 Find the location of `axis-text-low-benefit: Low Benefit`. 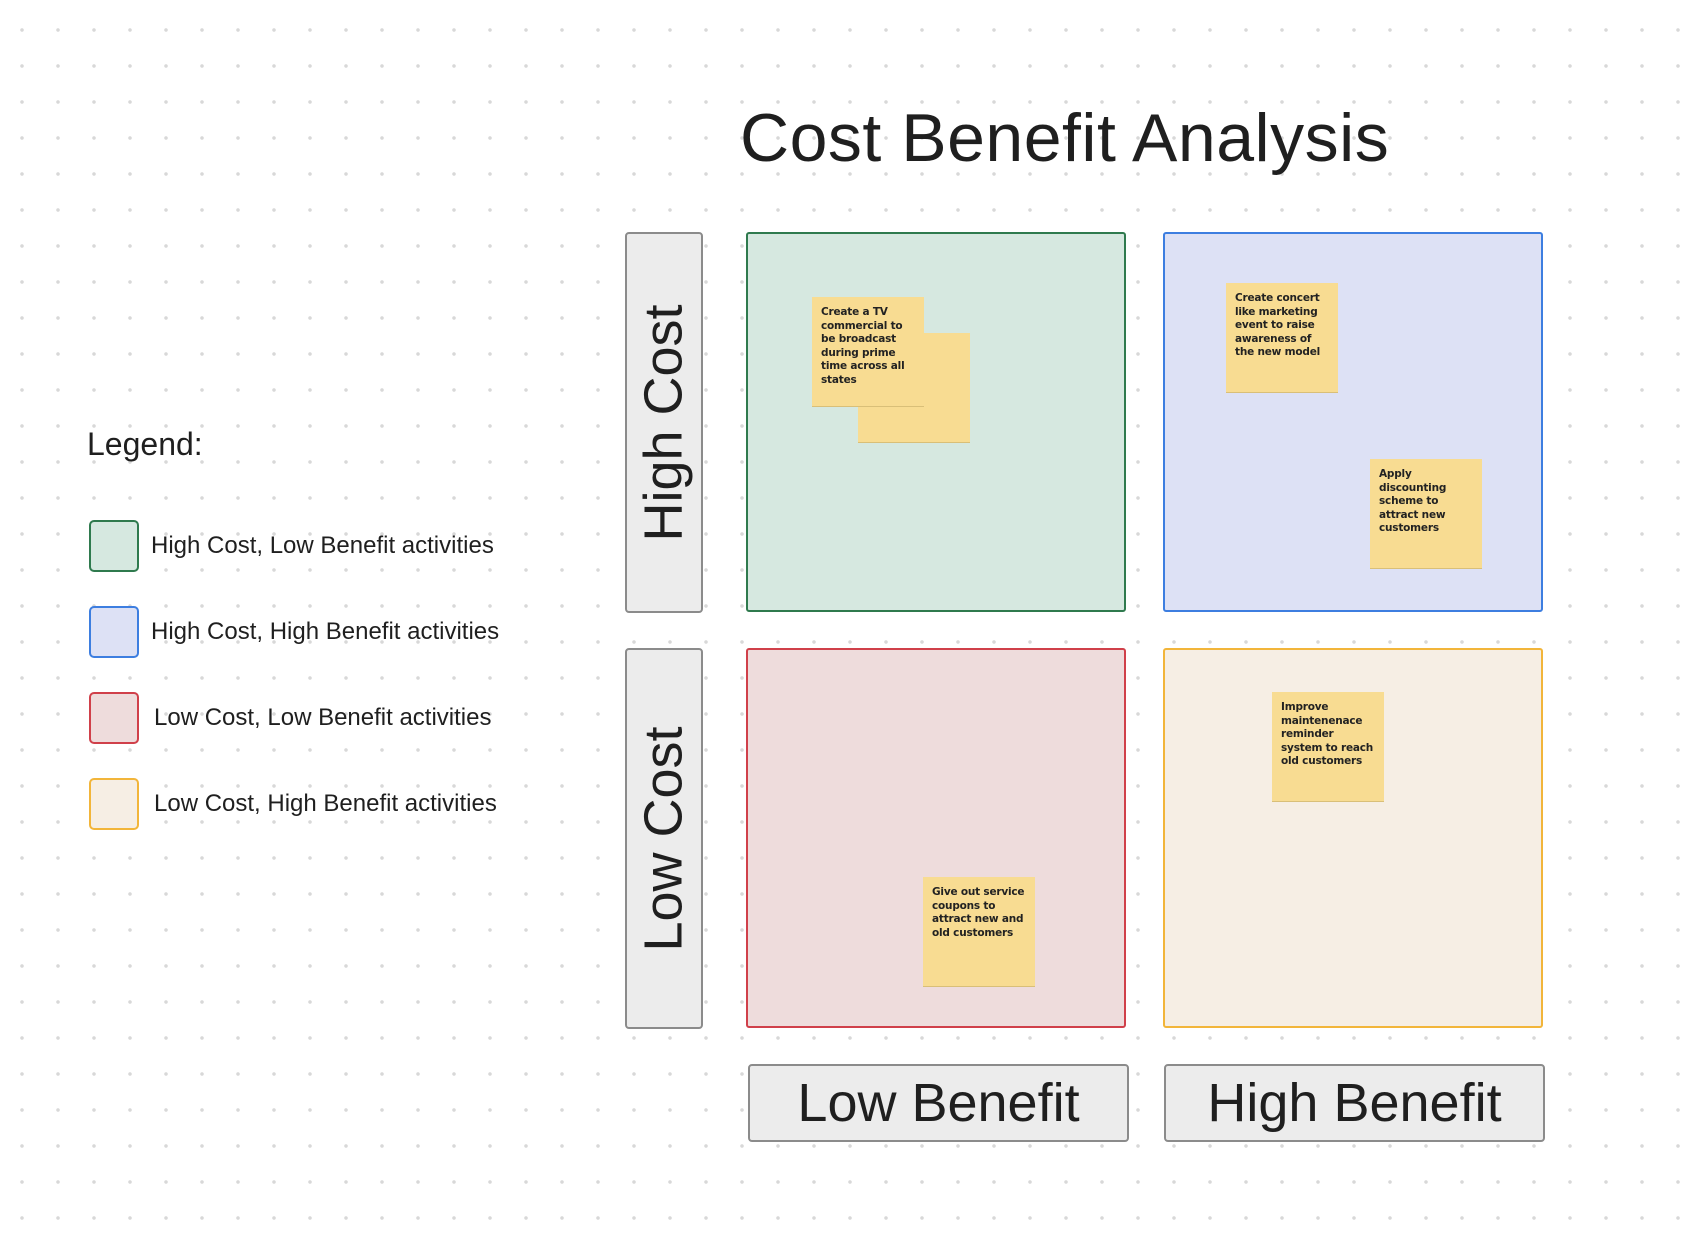

axis-text-low-benefit: Low Benefit is located at coordinates (938, 1103).